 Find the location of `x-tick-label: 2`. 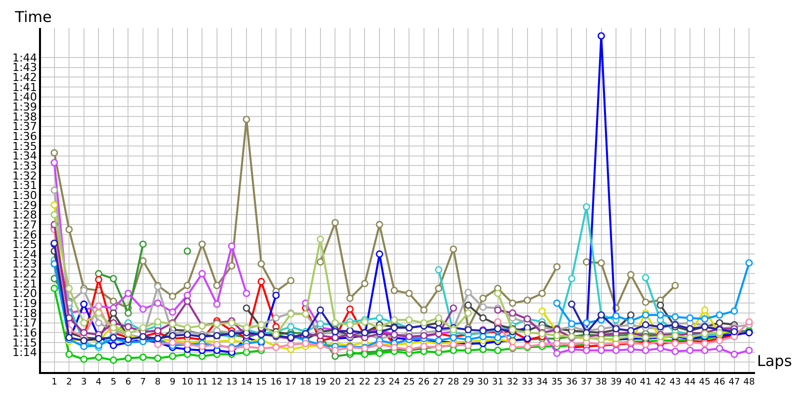

x-tick-label: 2 is located at coordinates (69, 383).